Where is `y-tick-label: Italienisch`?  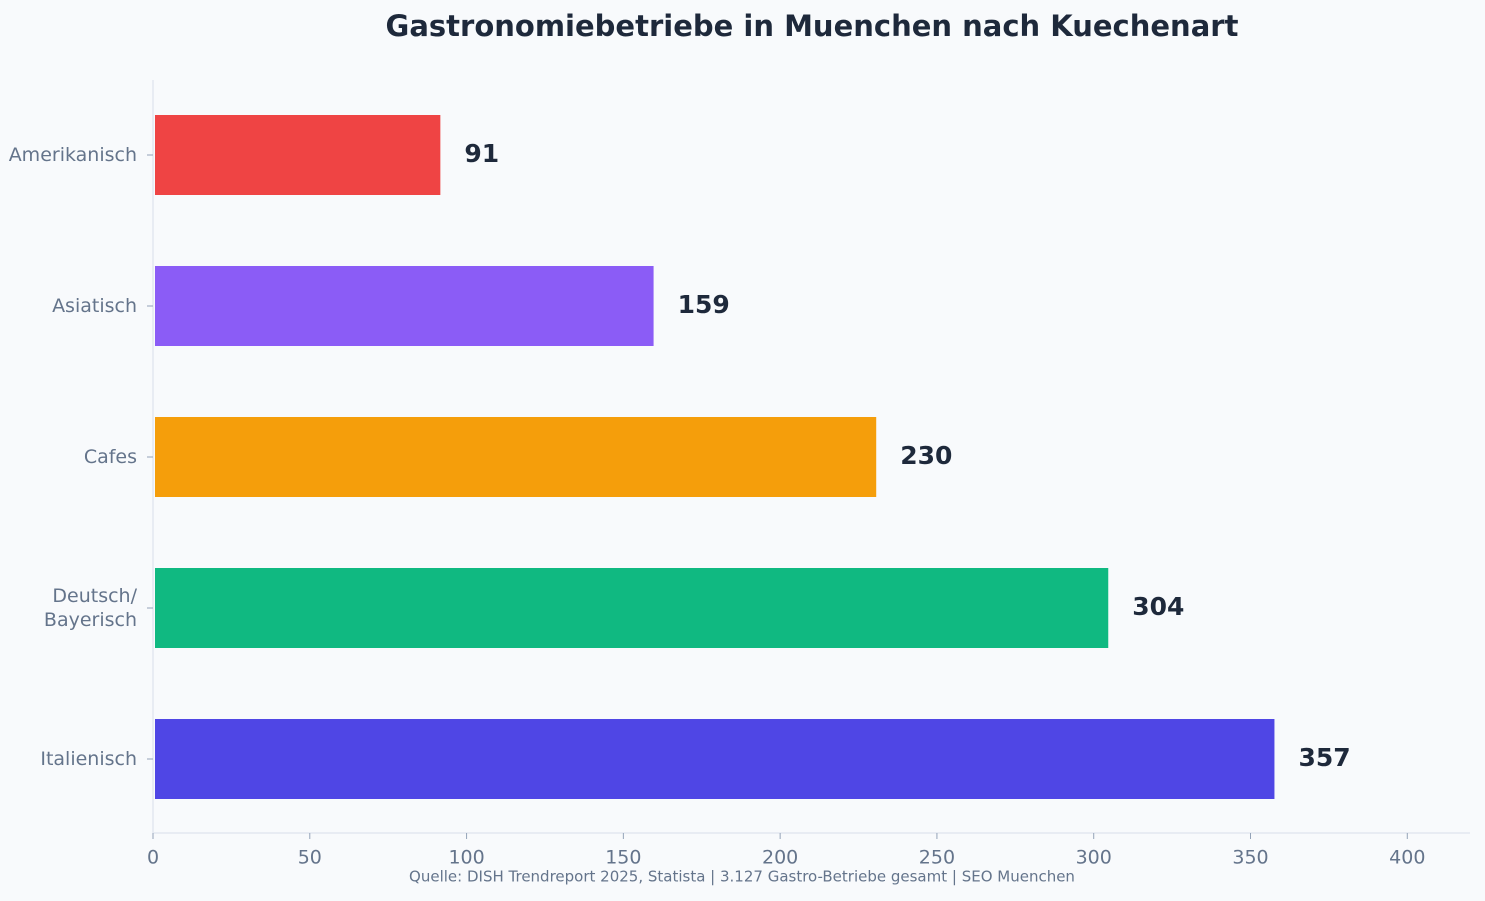 y-tick-label: Italienisch is located at coordinates (88, 759).